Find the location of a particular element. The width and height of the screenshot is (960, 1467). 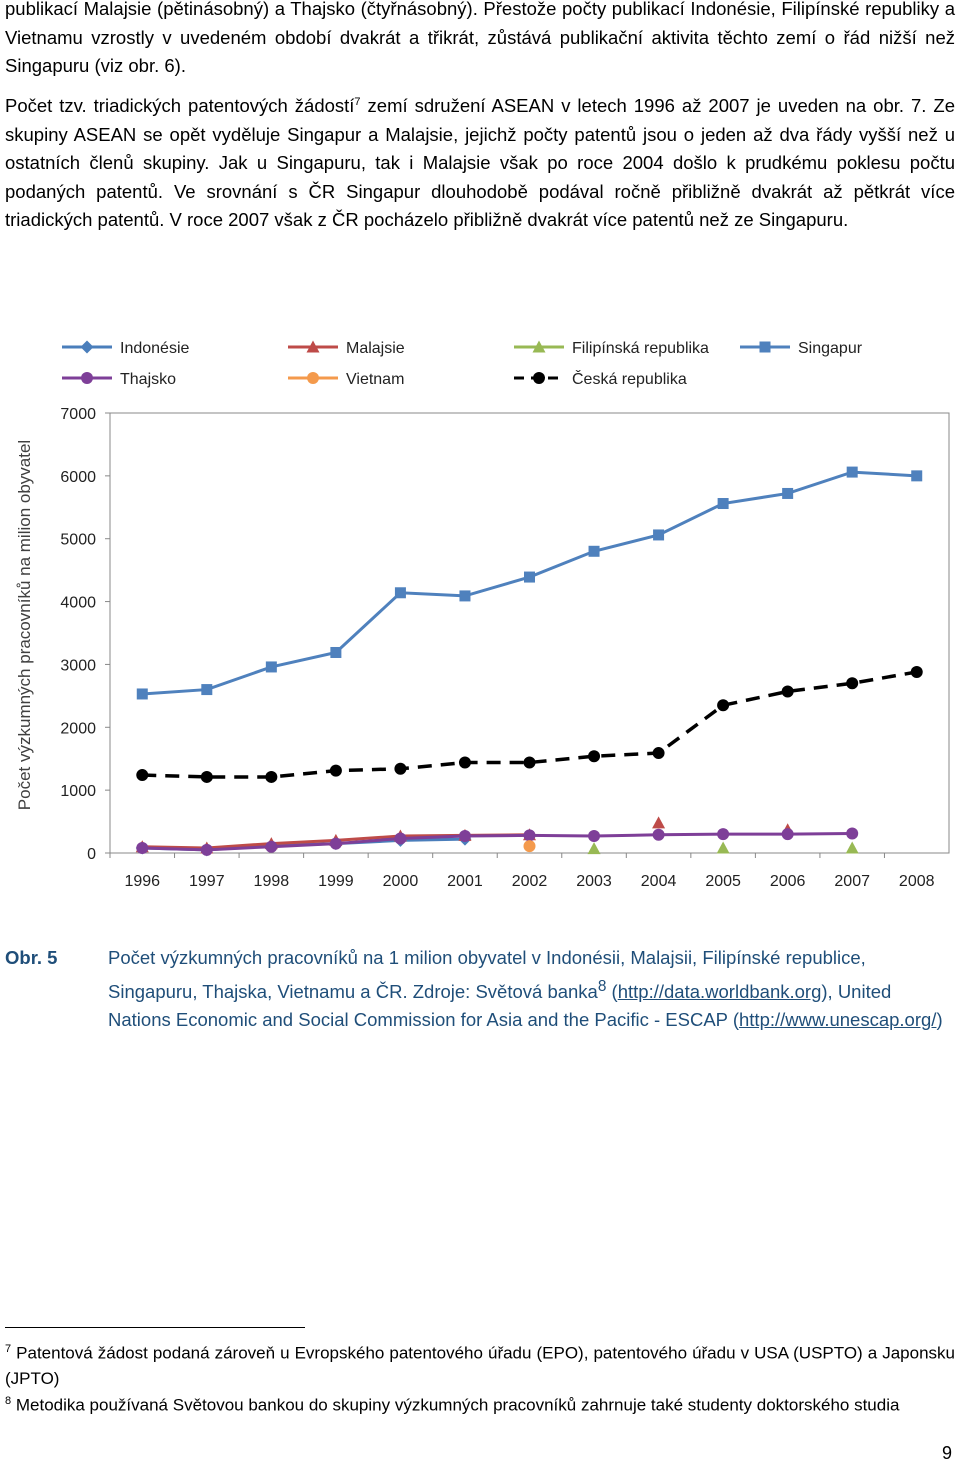

y-axis-ticks: 0 1000 2000 3000 4000 5000 6000 7000 is located at coordinates (85, 634).